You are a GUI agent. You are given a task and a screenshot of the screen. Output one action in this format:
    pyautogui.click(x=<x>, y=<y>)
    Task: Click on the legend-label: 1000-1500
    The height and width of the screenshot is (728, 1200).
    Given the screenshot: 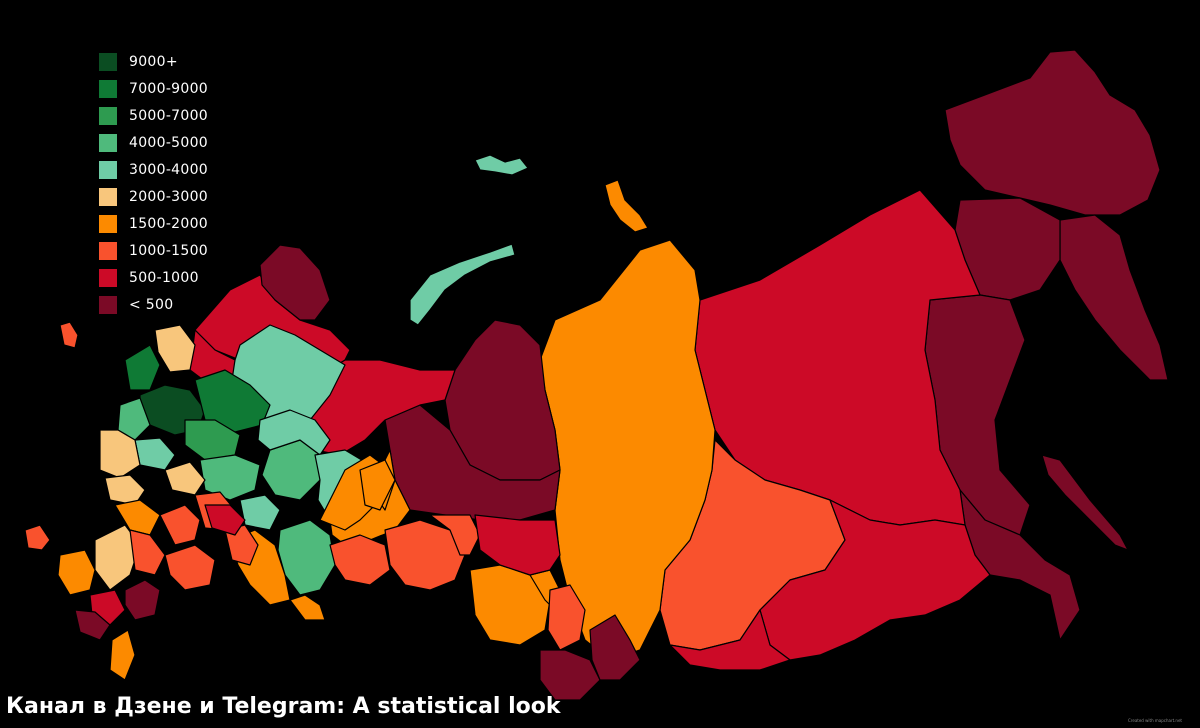 What is the action you would take?
    pyautogui.click(x=169, y=250)
    